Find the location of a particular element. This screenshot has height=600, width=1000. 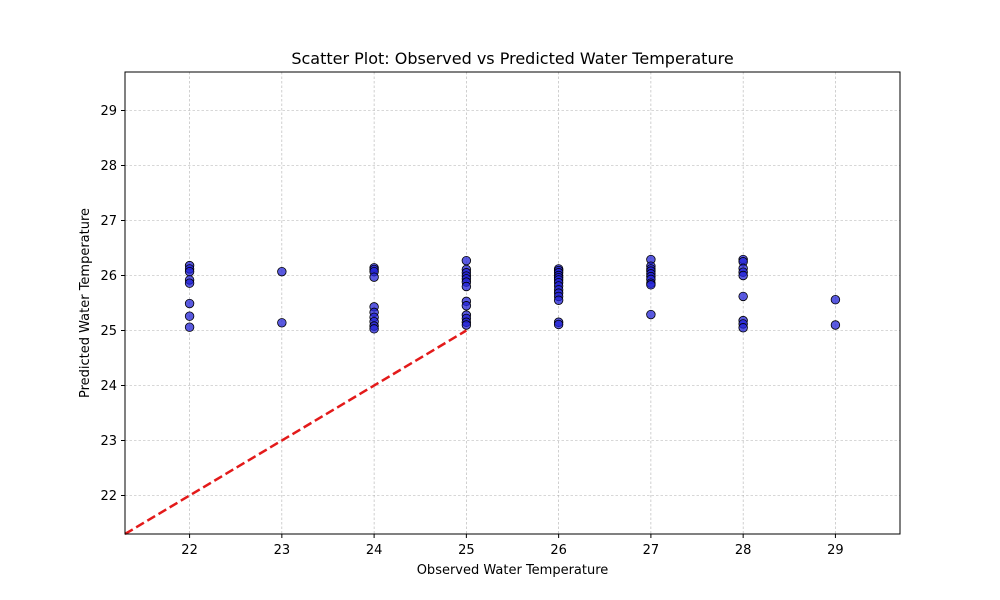

y-tick-label: 27 is located at coordinates (108, 221).